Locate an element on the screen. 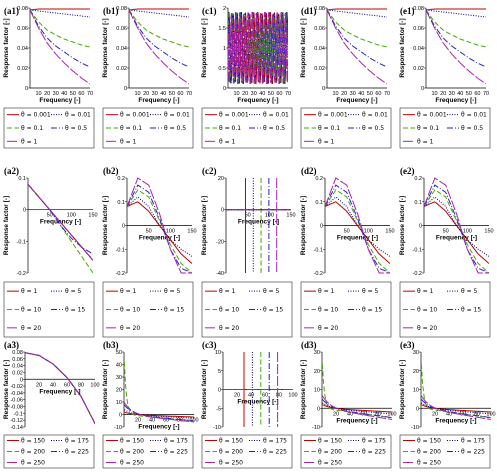  y-tick-label: -40 is located at coordinates (220, 274).